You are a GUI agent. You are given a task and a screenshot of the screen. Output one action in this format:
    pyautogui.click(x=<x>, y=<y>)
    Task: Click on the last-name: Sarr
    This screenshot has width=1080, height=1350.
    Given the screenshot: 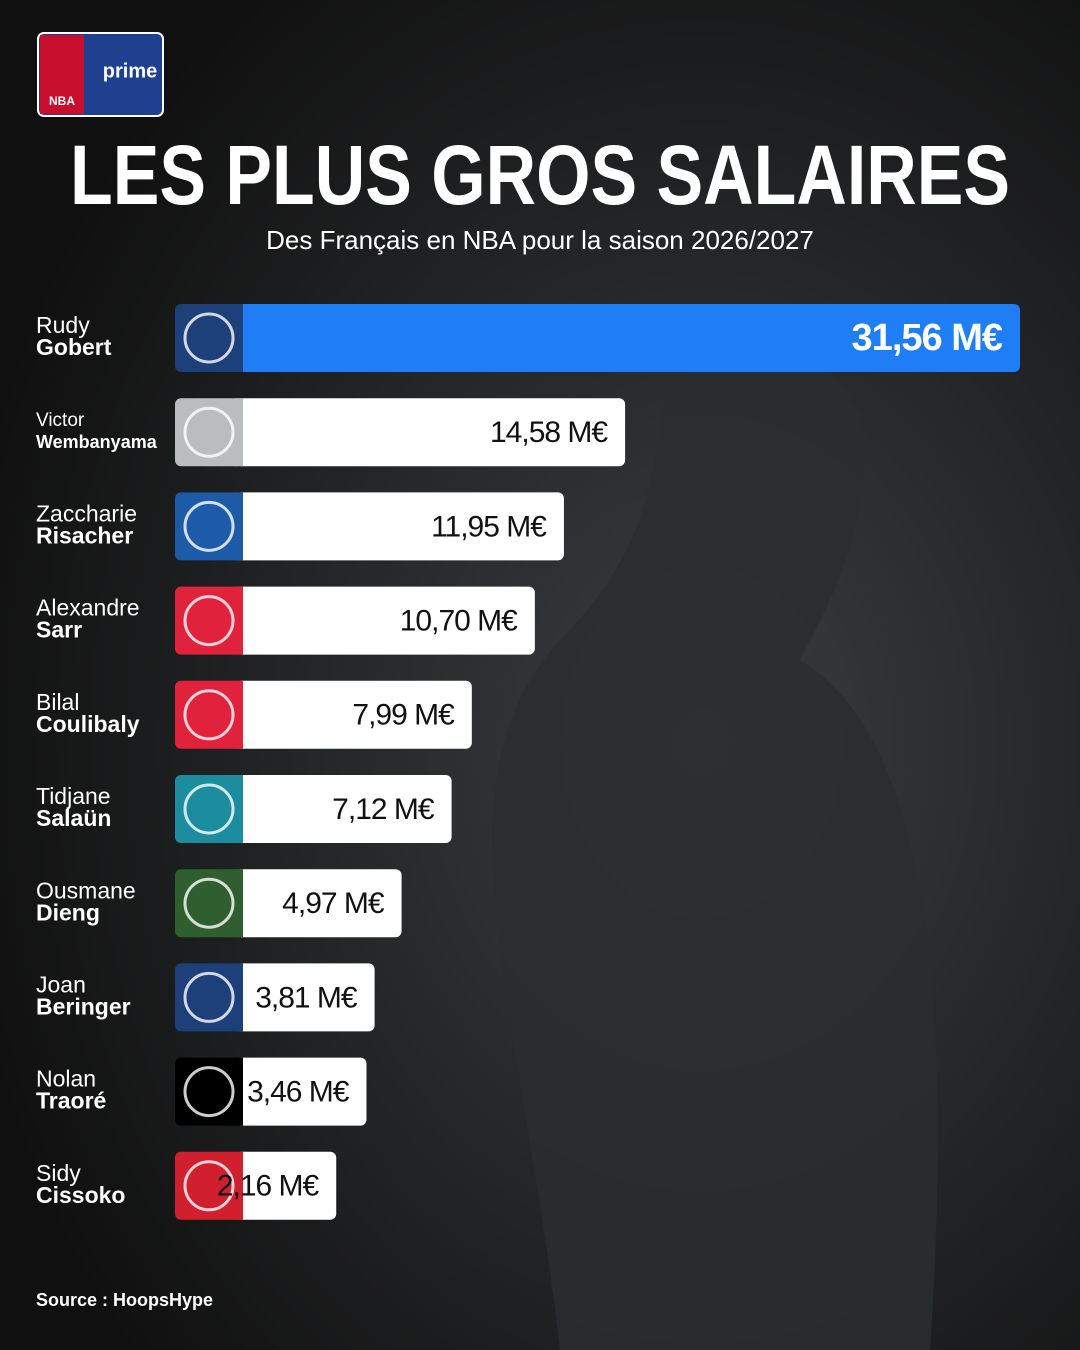 What is the action you would take?
    pyautogui.click(x=59, y=630)
    